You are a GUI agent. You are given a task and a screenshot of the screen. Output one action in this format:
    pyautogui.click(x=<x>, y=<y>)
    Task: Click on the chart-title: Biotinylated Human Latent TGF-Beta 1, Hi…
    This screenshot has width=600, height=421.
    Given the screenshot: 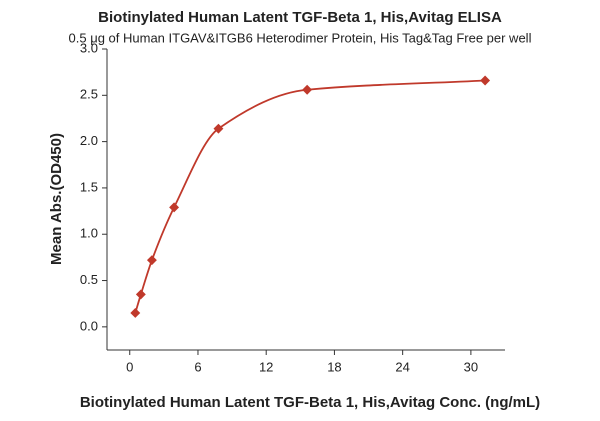 What is the action you would take?
    pyautogui.click(x=300, y=17)
    